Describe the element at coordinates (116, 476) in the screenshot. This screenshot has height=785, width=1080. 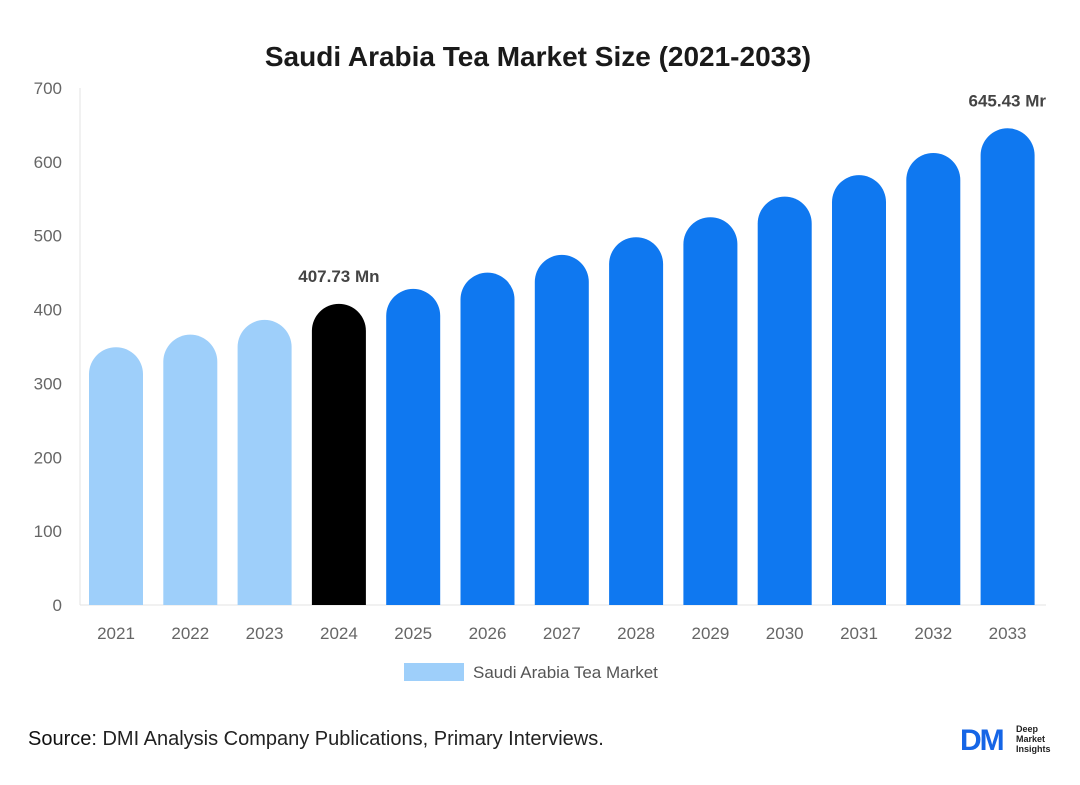
I see `bar-2021` at that location.